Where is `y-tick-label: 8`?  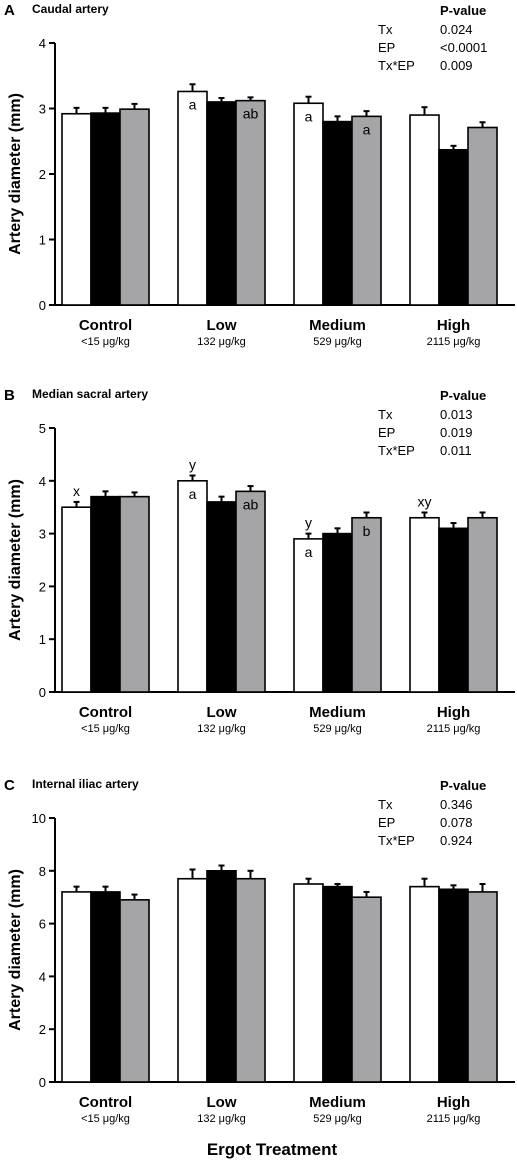
y-tick-label: 8 is located at coordinates (42, 871).